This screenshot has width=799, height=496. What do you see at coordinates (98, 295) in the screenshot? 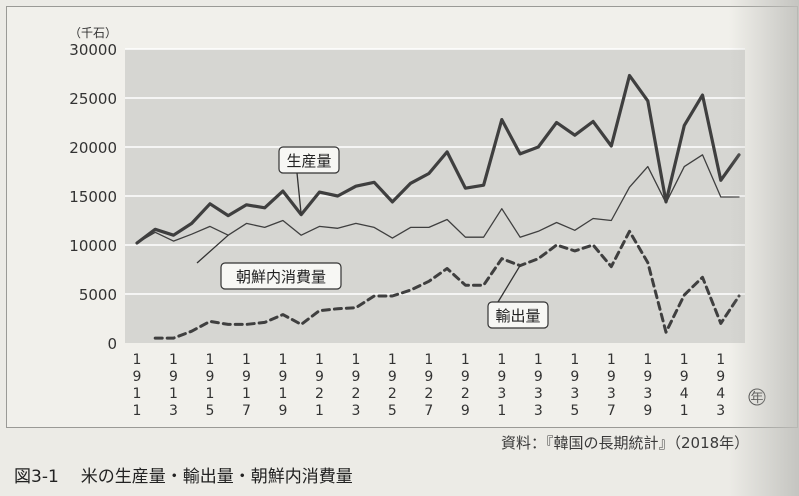
I see `y-tick-label: 5000` at bounding box center [98, 295].